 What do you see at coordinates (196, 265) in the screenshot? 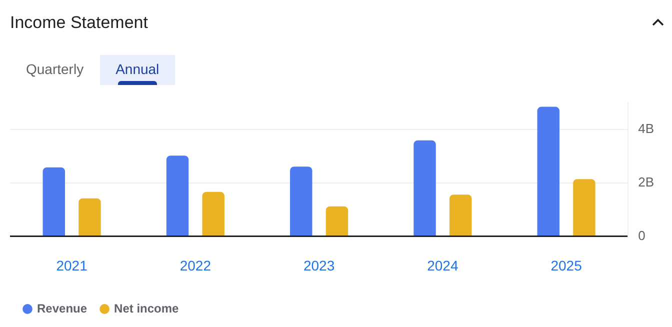
I see `x-tick-label: 2022` at bounding box center [196, 265].